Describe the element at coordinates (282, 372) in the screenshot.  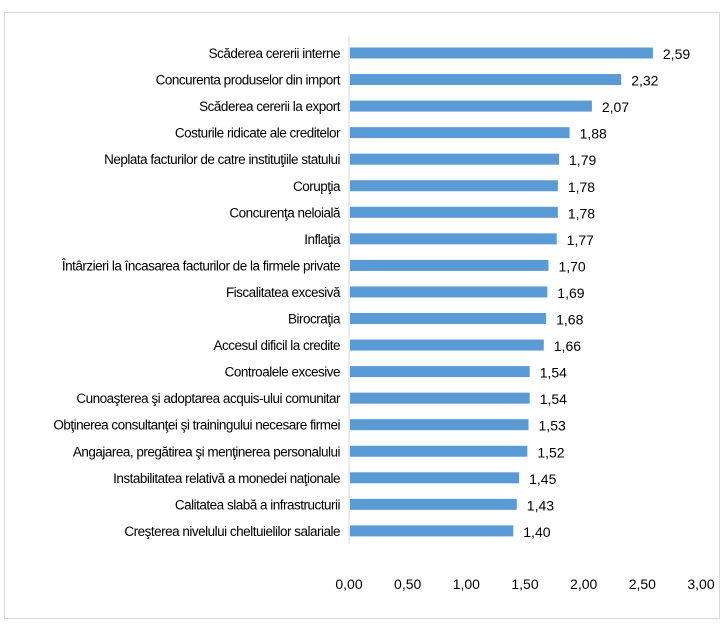
I see `category-label: Controalele excesive` at that location.